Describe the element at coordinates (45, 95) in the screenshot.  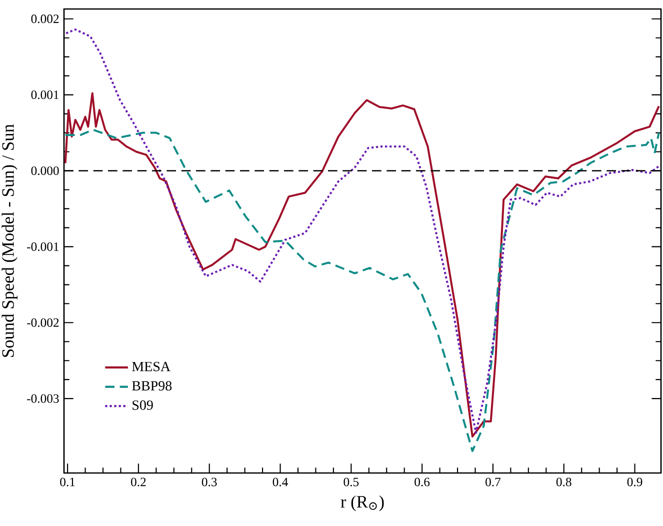
I see `y-tick-label: 0.001` at that location.